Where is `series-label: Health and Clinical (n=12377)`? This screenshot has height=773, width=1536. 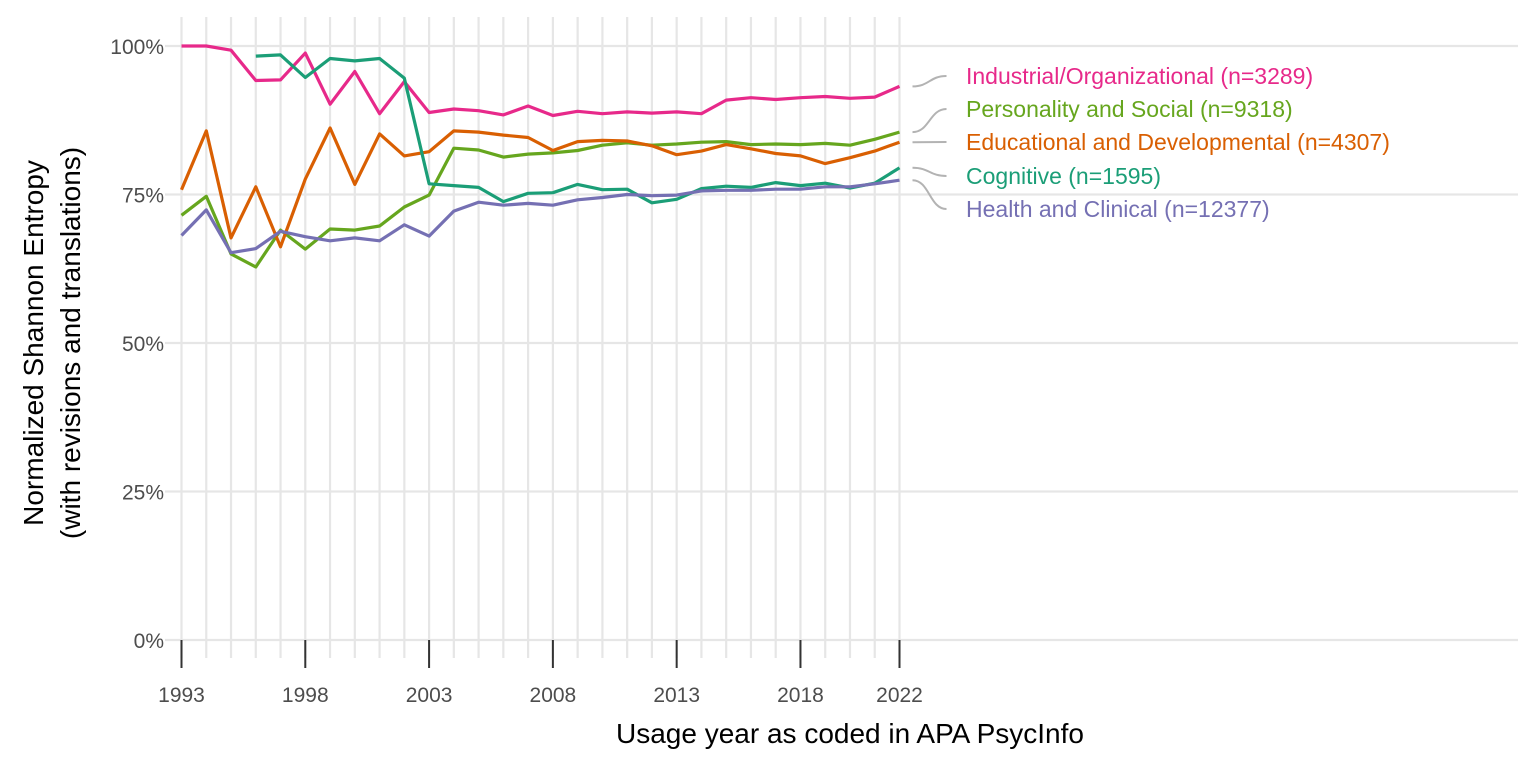
series-label: Health and Clinical (n=12377) is located at coordinates (1118, 209).